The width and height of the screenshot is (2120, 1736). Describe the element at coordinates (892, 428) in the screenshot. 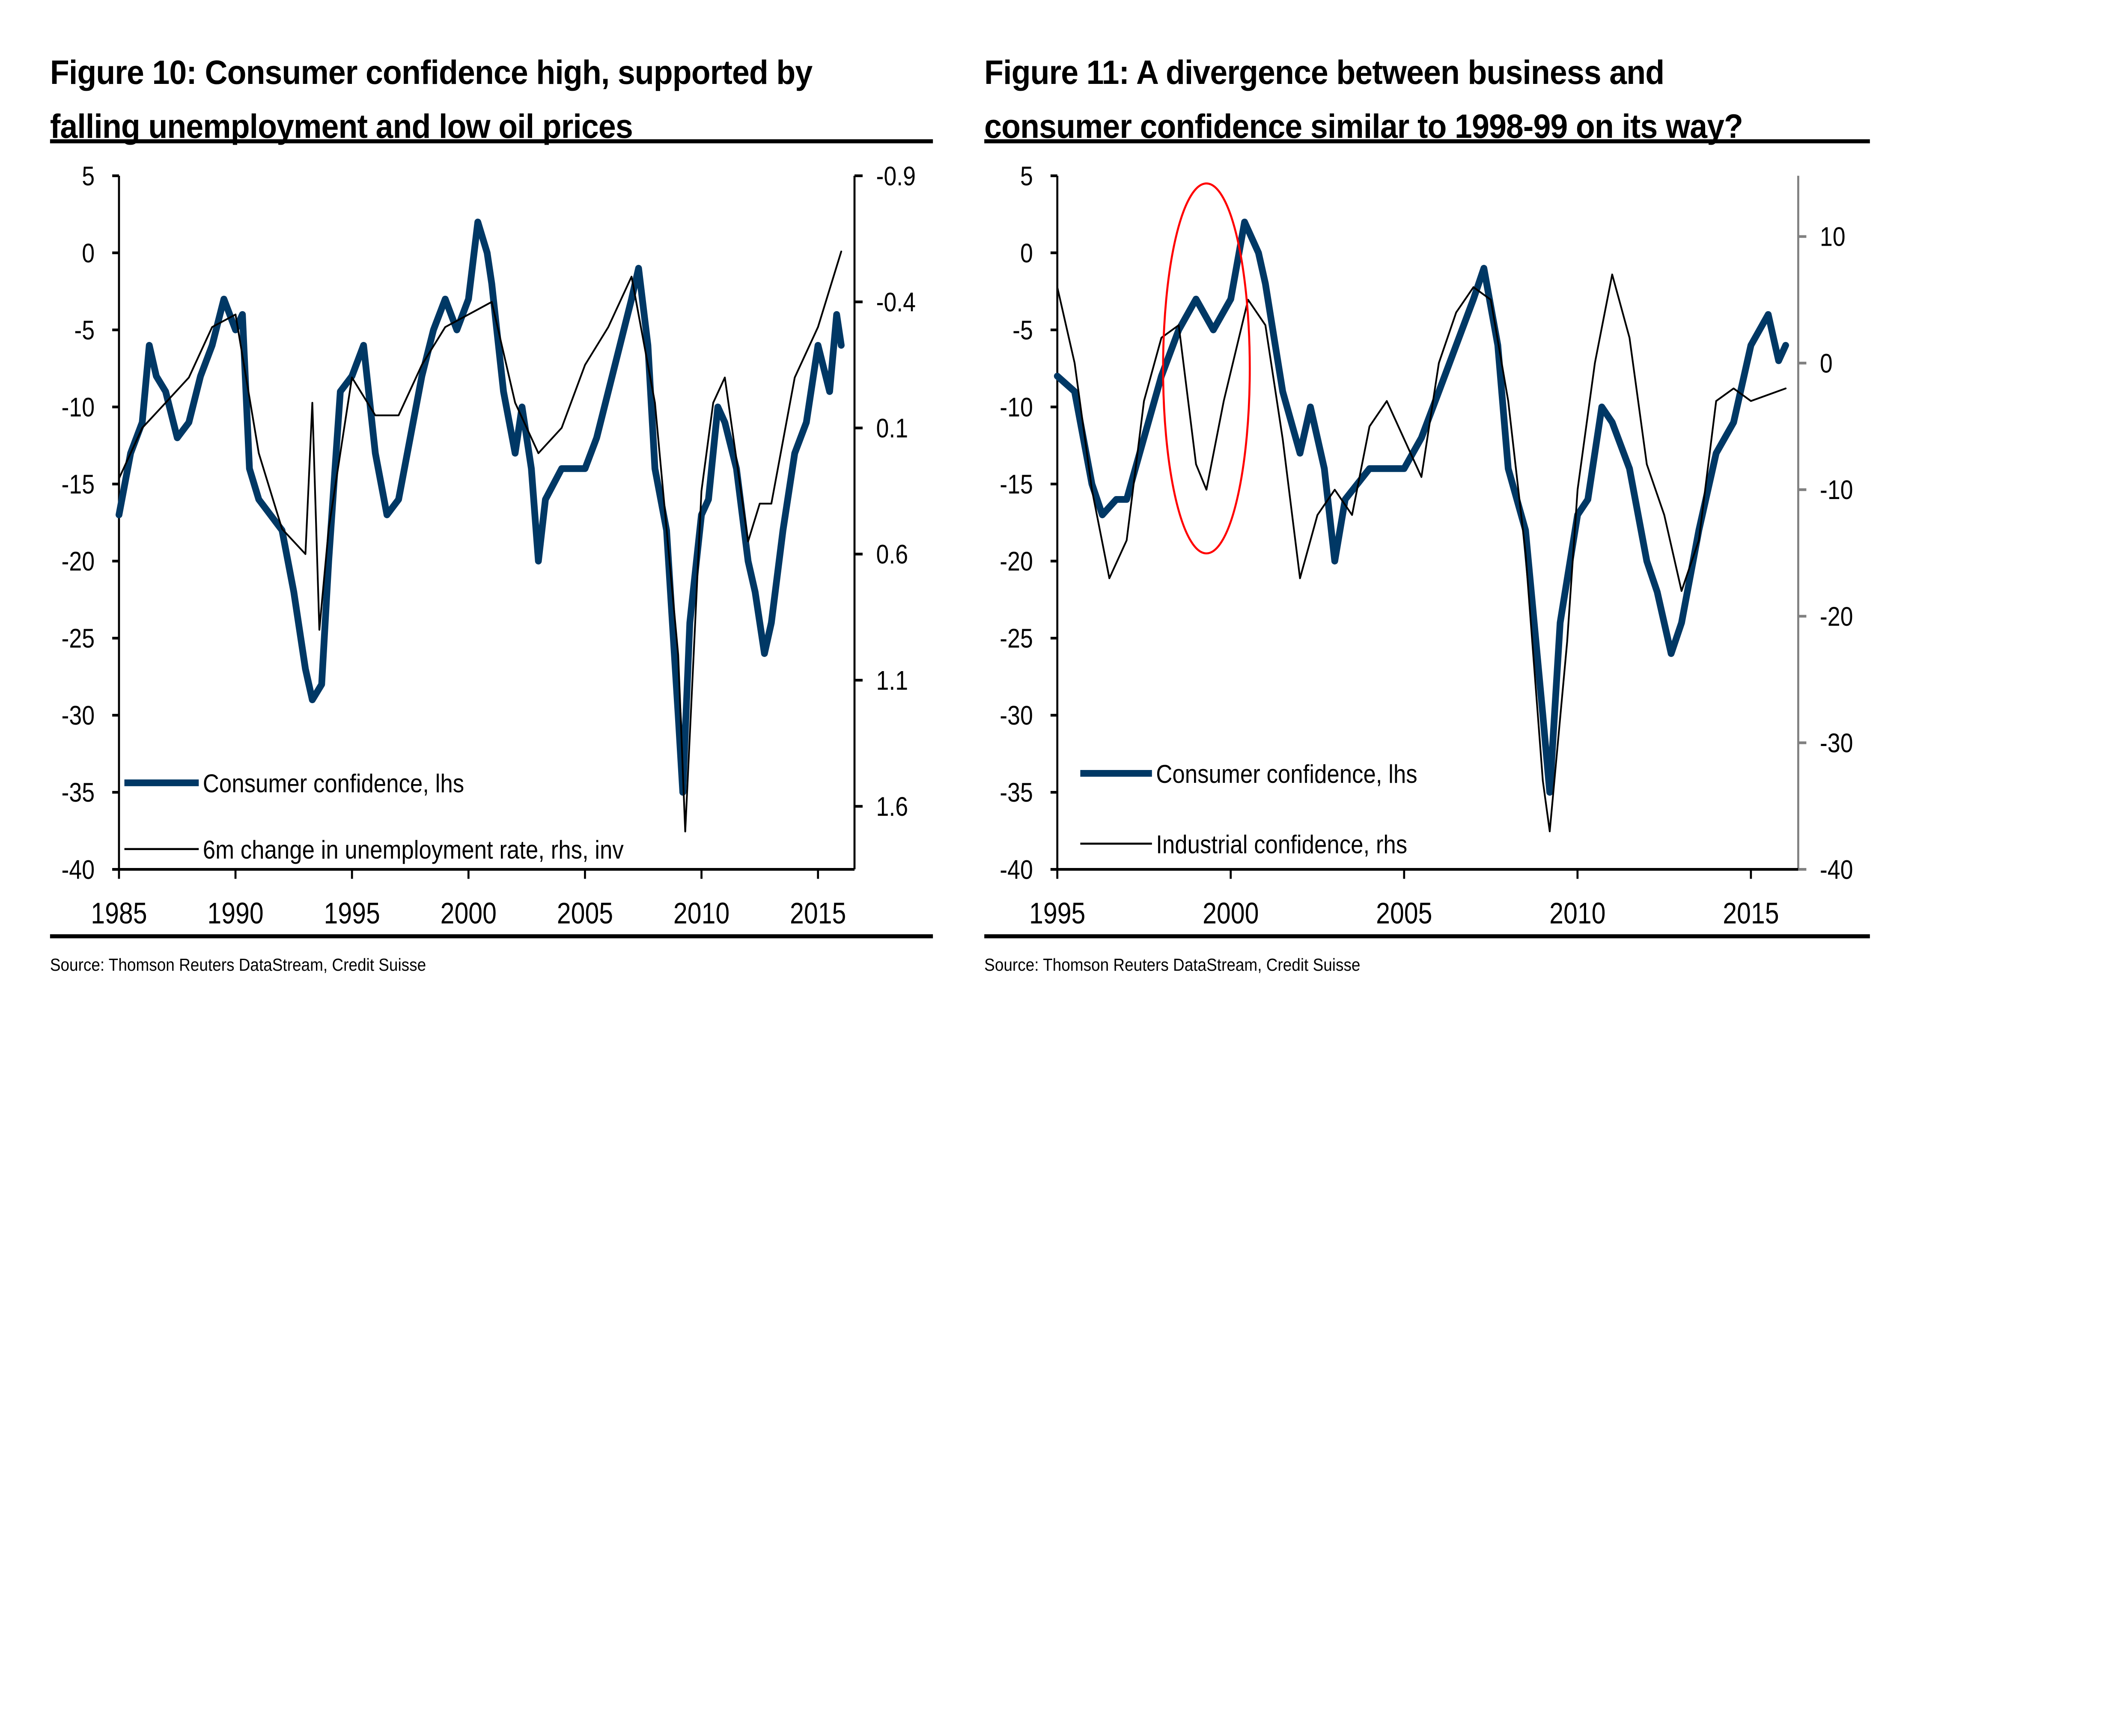

I see `right-tick-label: 0.1` at that location.